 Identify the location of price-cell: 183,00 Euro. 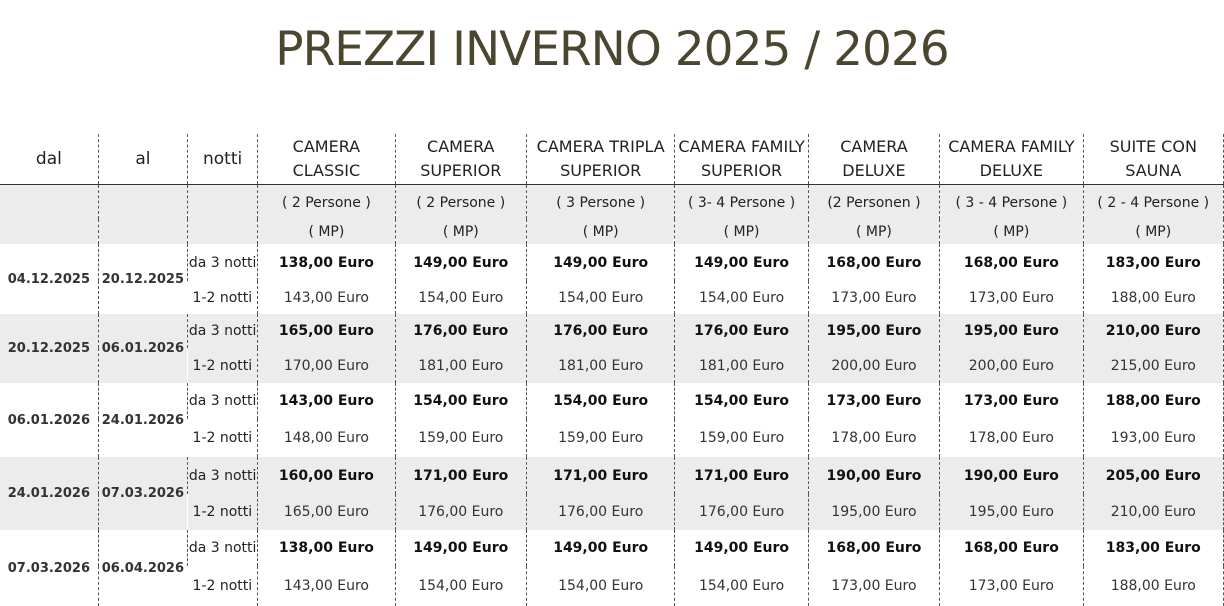
(1153, 262).